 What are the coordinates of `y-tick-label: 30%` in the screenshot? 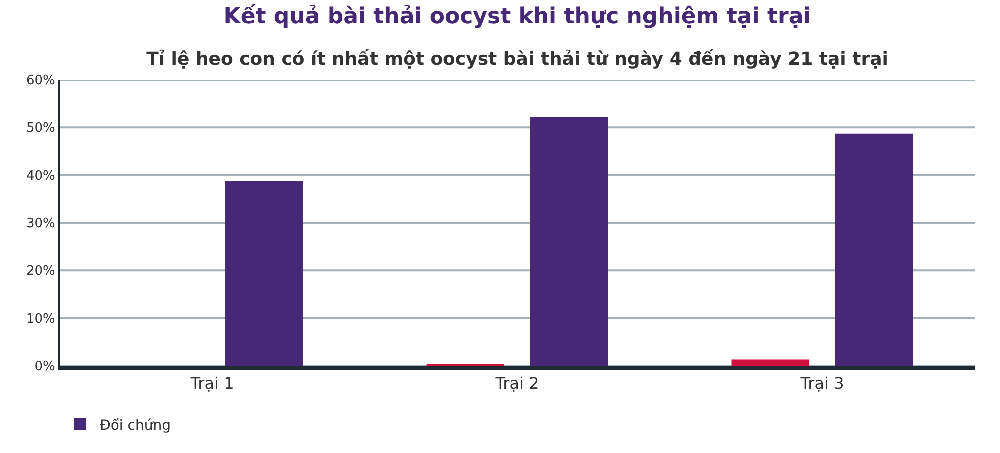 It's located at (41, 224).